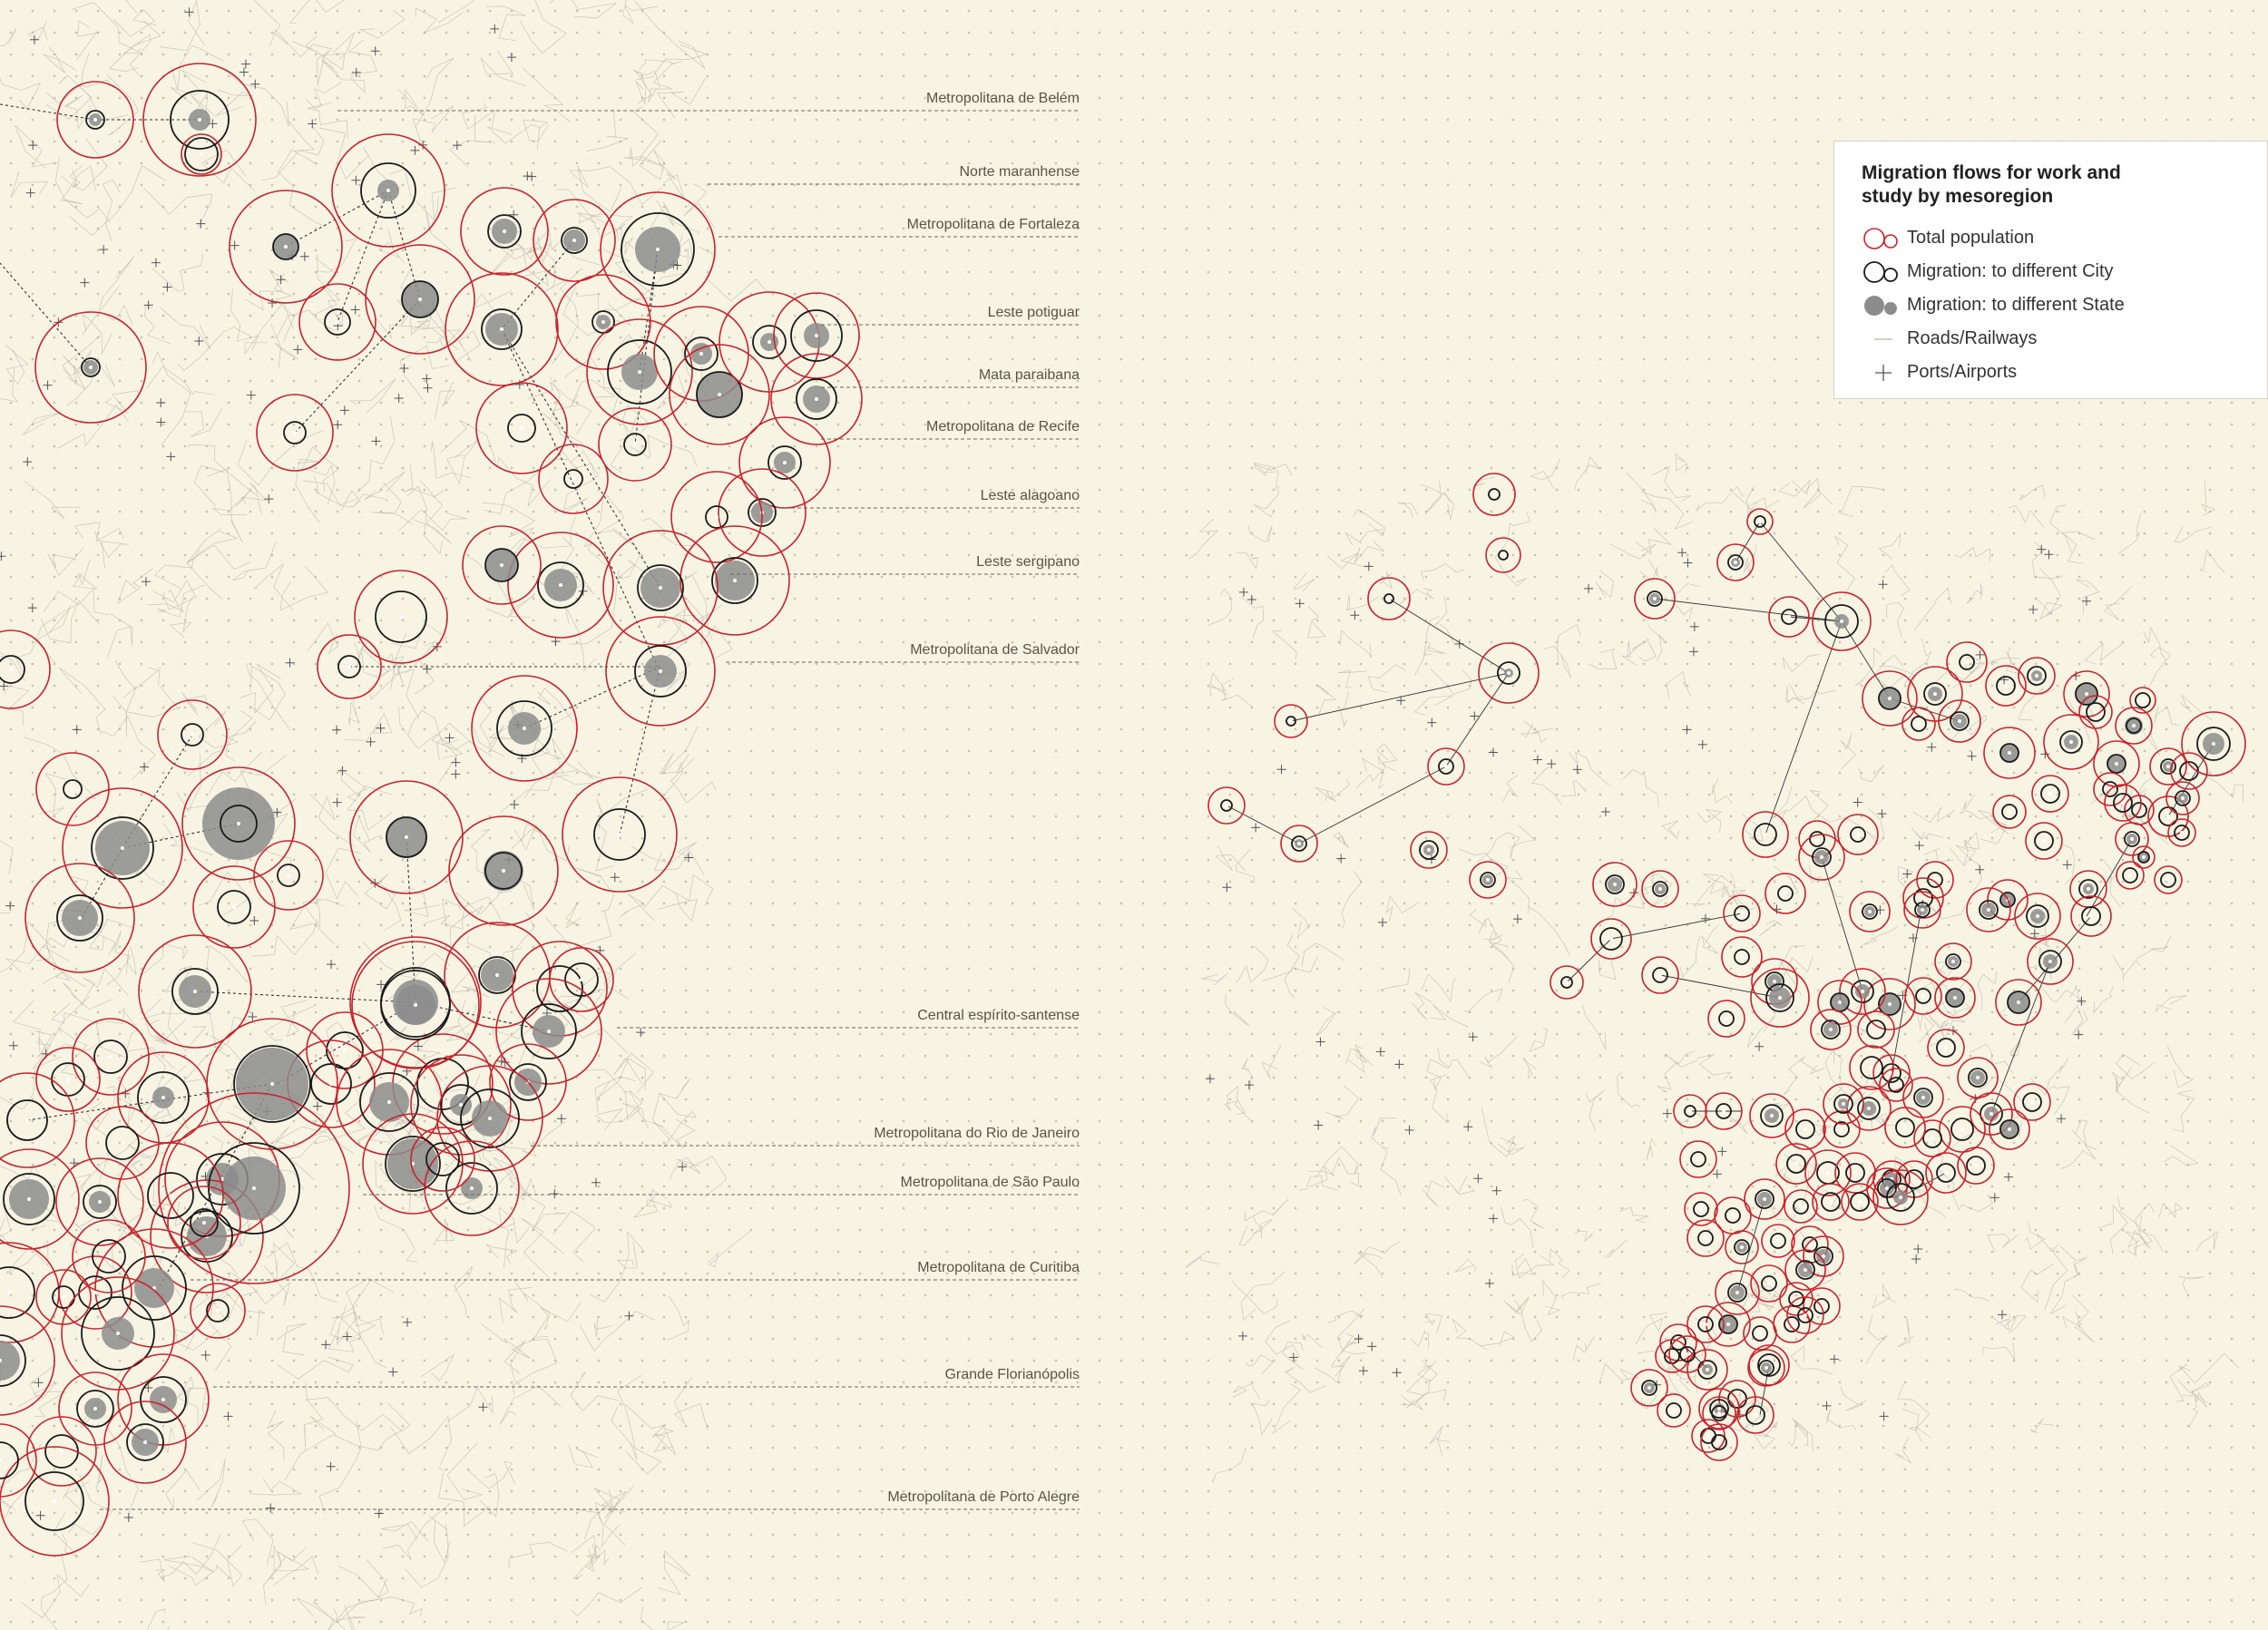 The height and width of the screenshot is (1630, 2268). Describe the element at coordinates (1880, 238) in the screenshot. I see `red-circles-icon` at that location.